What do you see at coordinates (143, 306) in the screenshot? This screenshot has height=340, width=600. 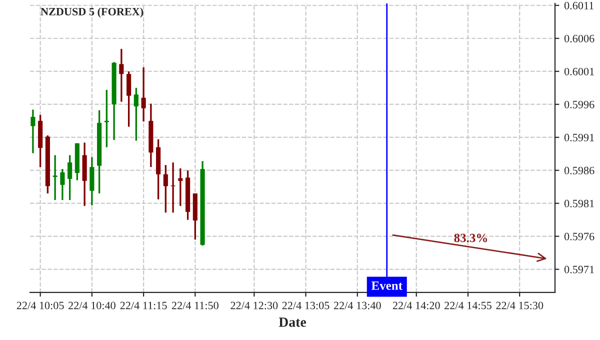 I see `x-tick-label: 22/4 11:15` at bounding box center [143, 306].